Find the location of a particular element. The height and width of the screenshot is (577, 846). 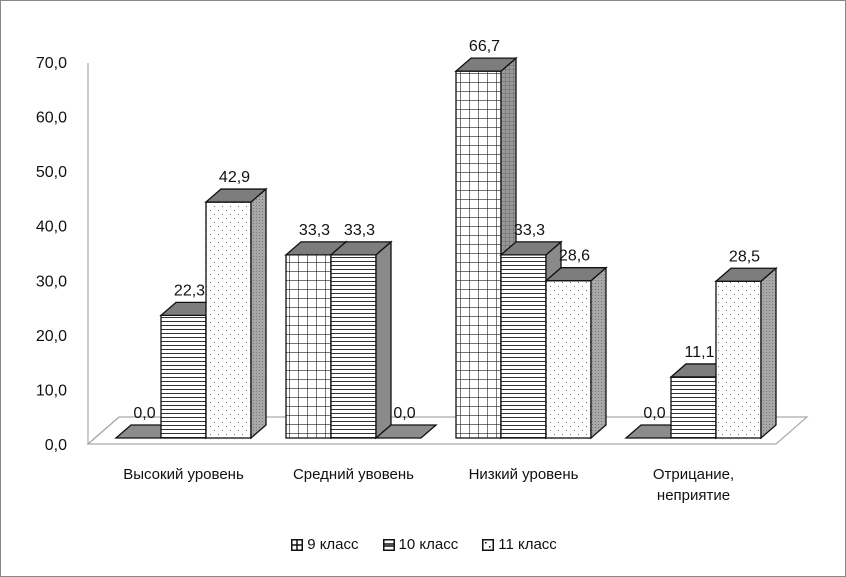

legend-item-11: 11 класс is located at coordinates (519, 544).